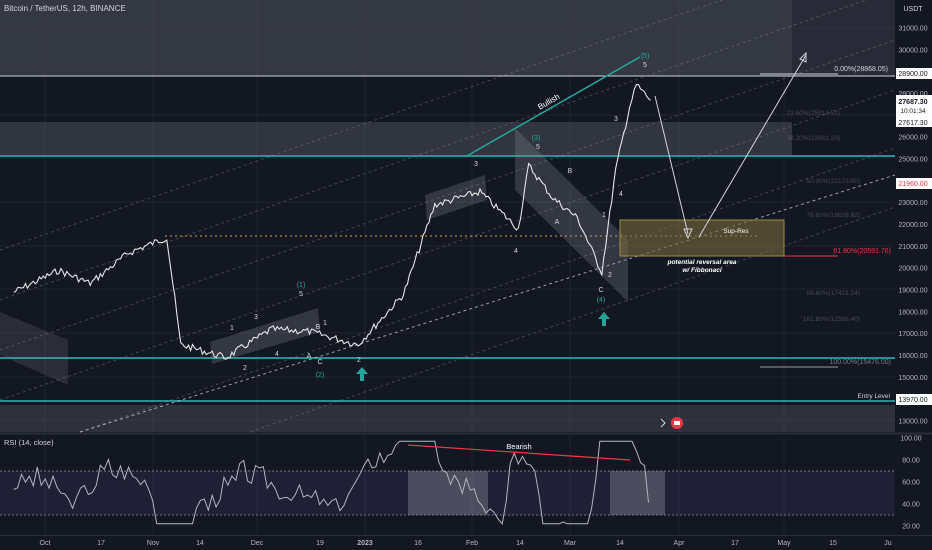 This screenshot has width=932, height=550. What do you see at coordinates (621, 194) in the screenshot?
I see `wave-5-sub-4: 4` at bounding box center [621, 194].